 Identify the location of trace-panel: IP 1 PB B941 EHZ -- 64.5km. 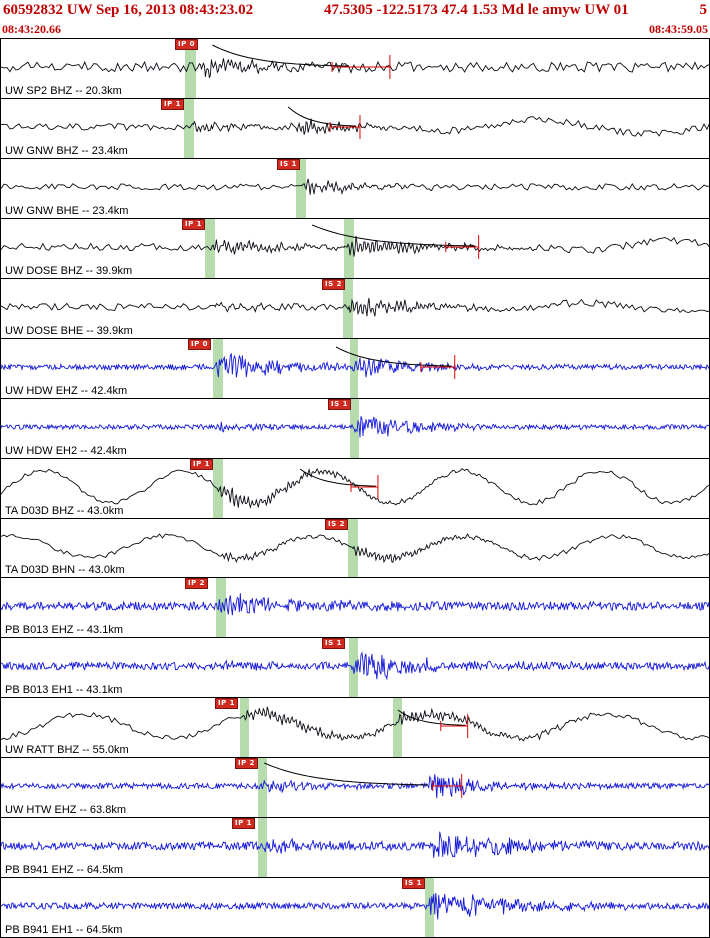
(355, 848).